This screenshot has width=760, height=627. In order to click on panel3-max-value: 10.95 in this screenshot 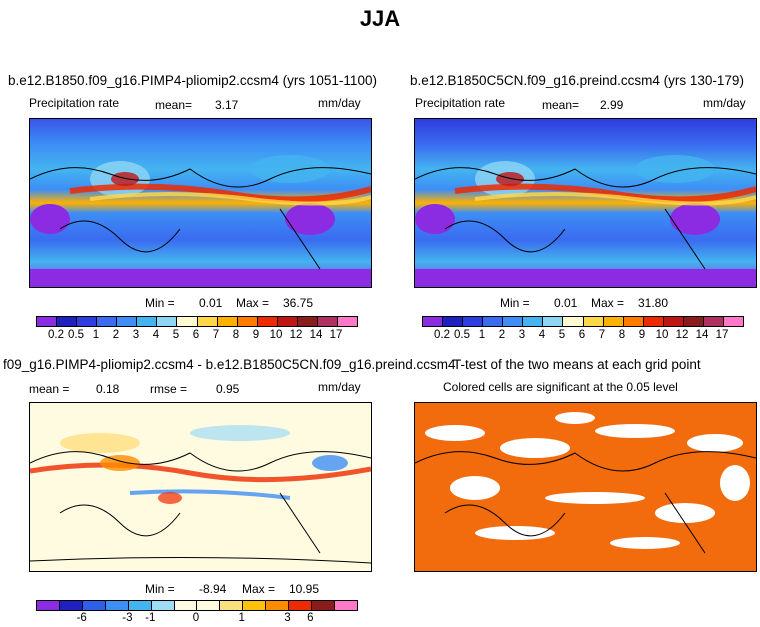, I will do `click(304, 589)`.